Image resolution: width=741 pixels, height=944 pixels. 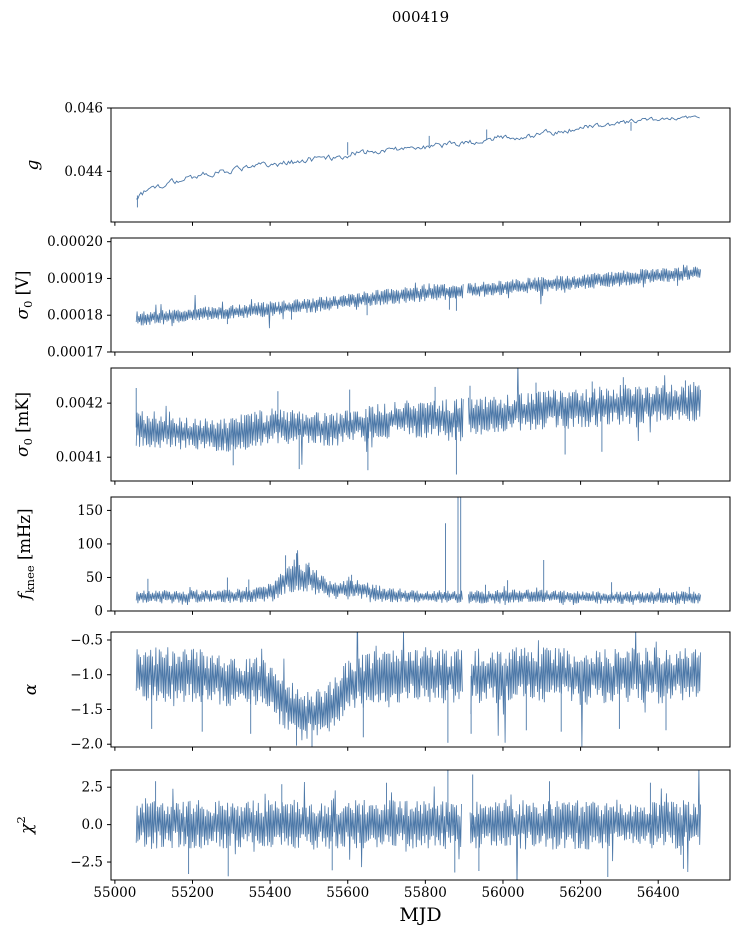 I want to click on y-tick-label-g: 0.046, so click(x=83, y=109).